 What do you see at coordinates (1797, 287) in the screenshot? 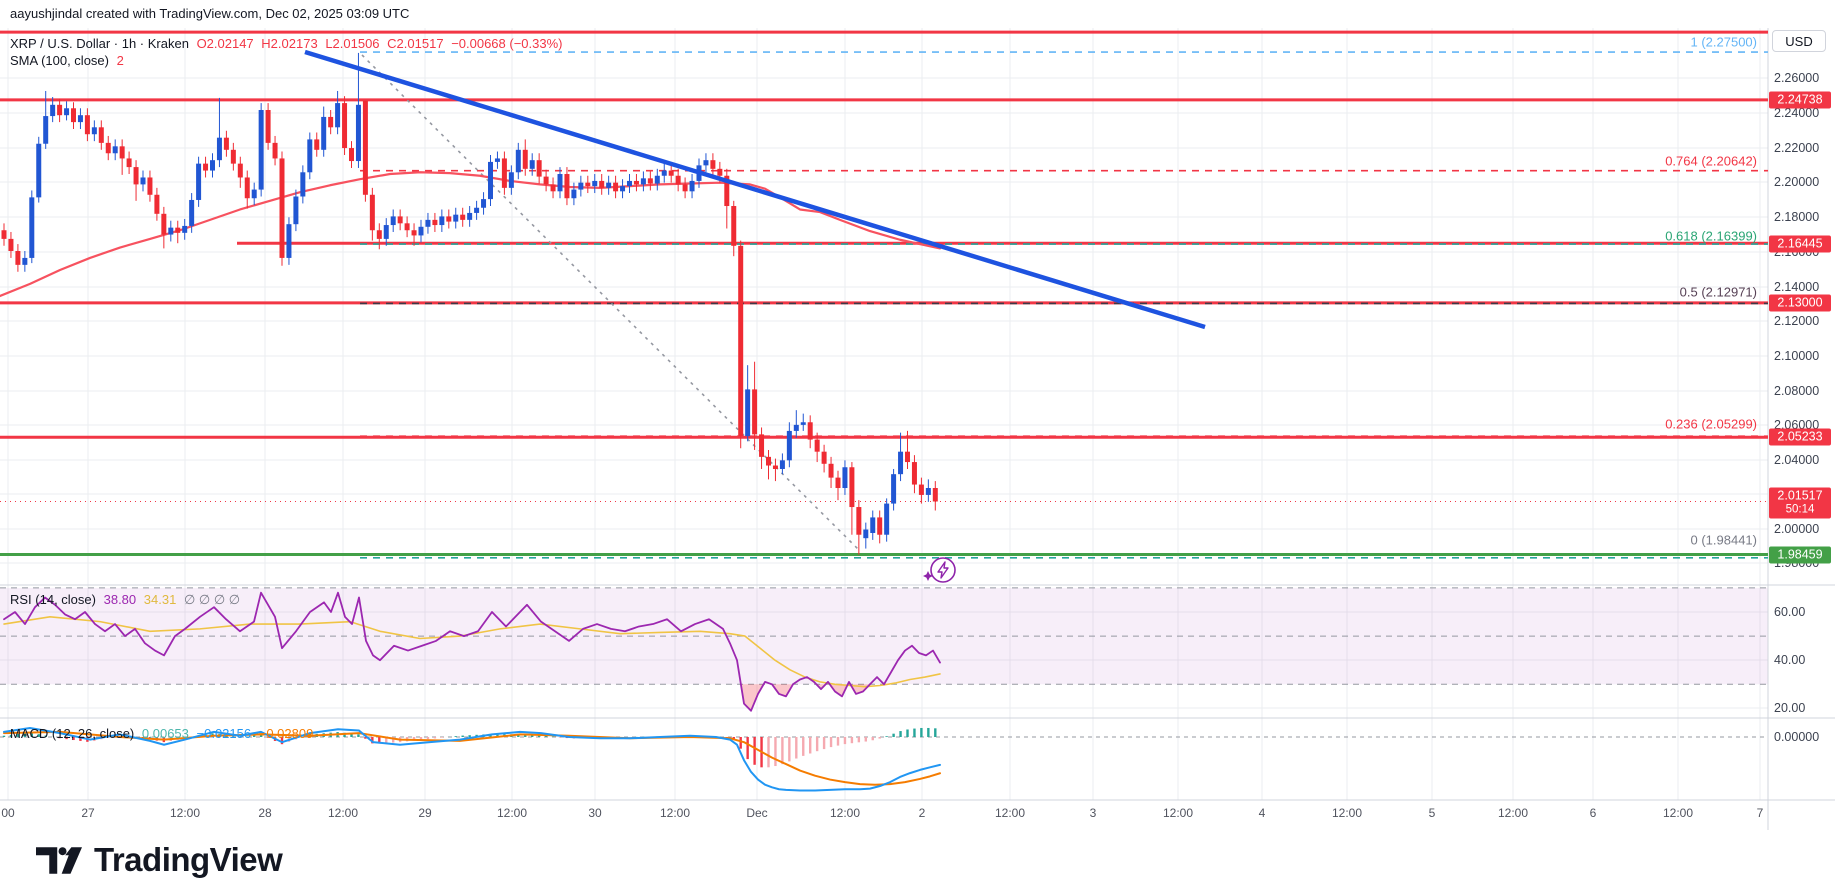
I see `price-tick-label: 2.14000` at bounding box center [1797, 287].